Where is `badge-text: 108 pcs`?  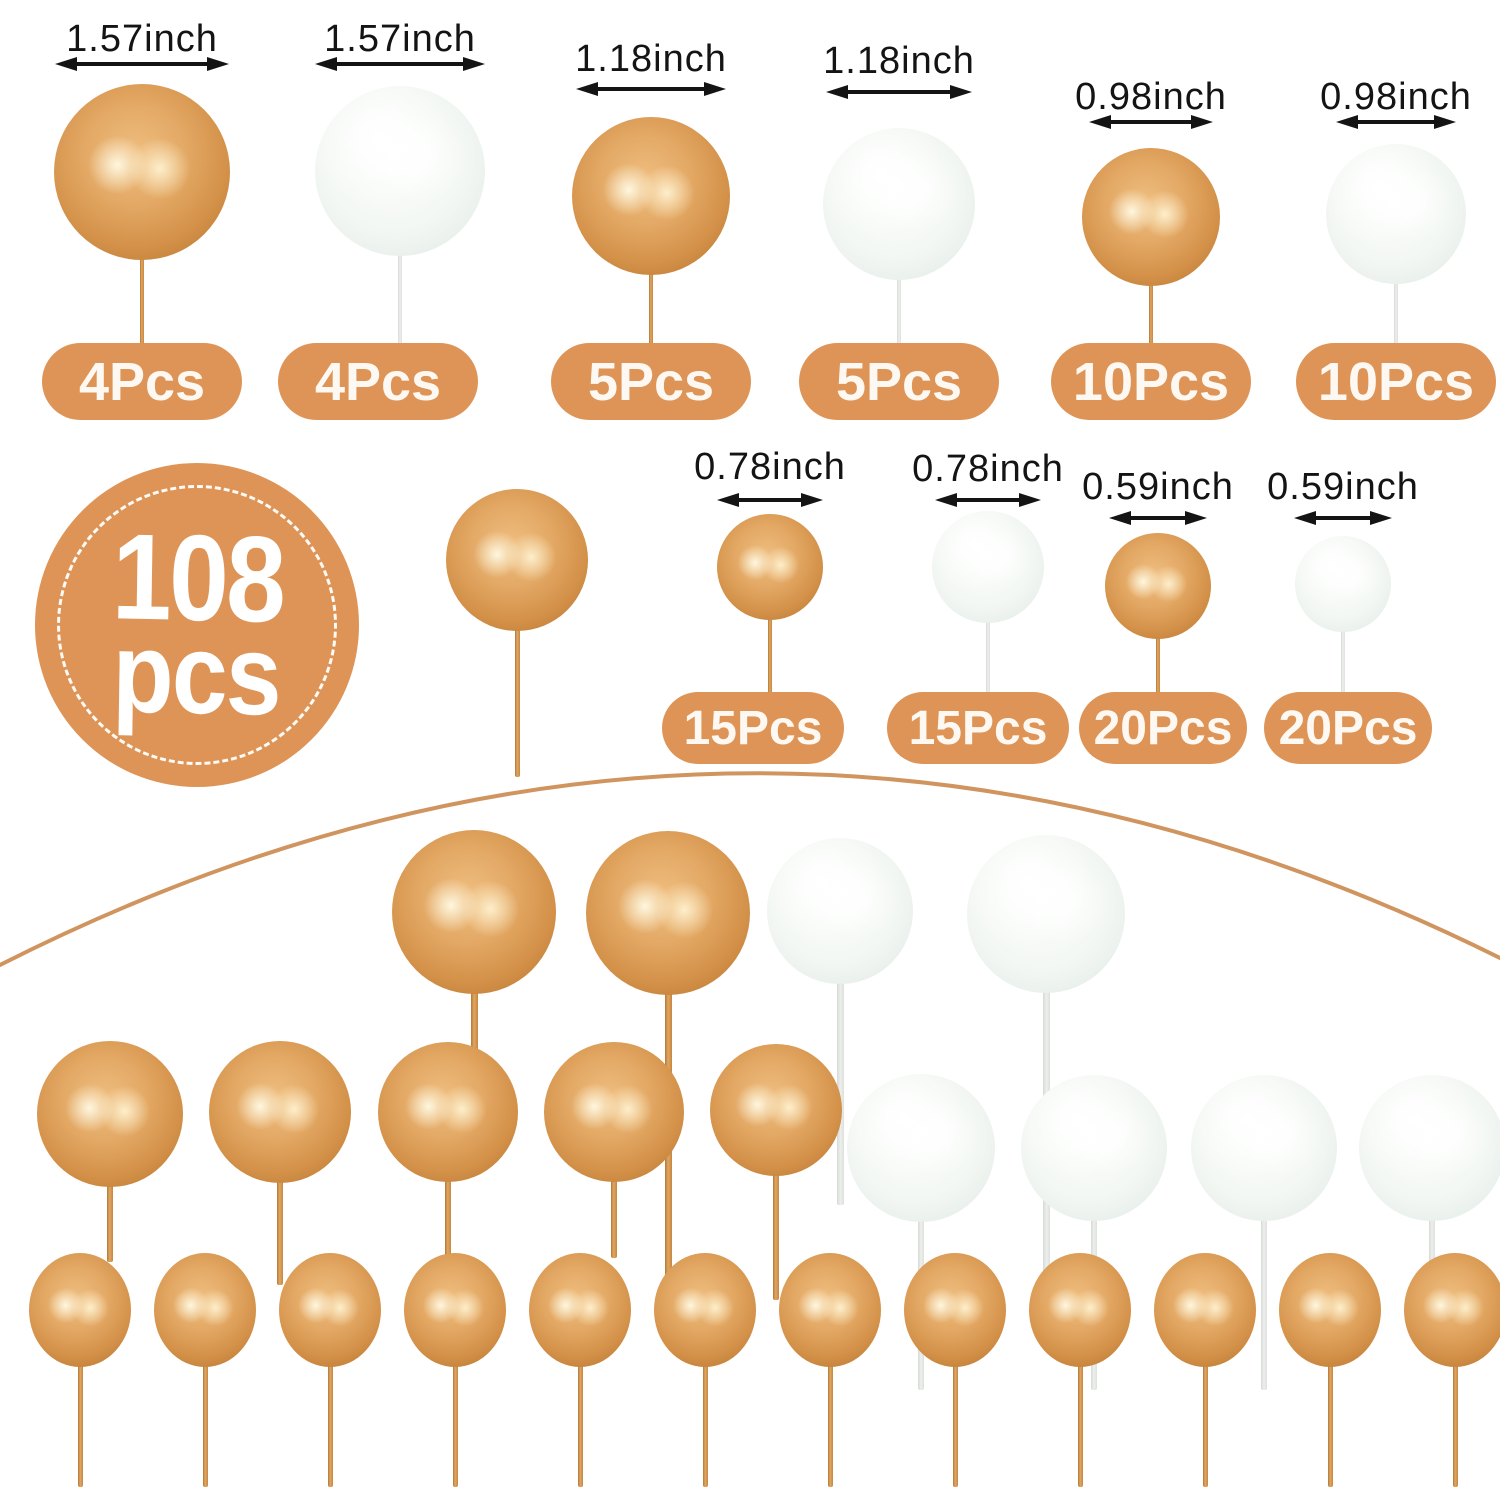 badge-text: 108 pcs is located at coordinates (197, 625).